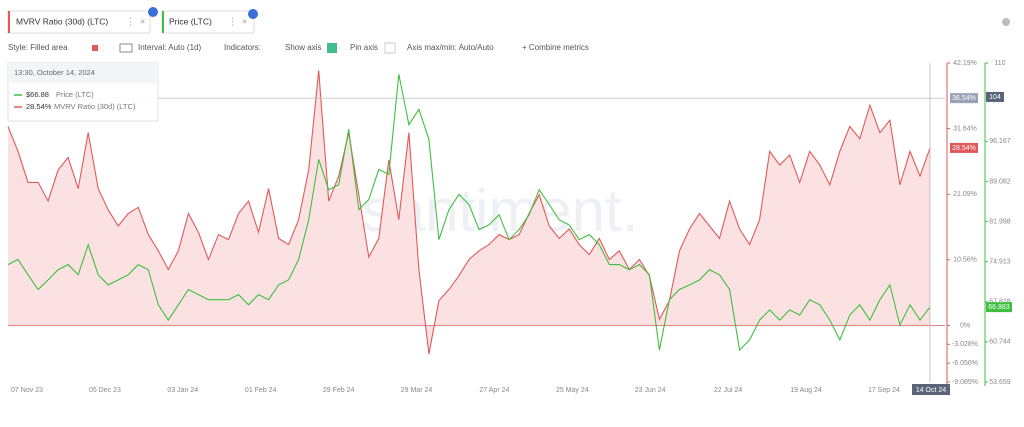  I want to click on tooltip-value: $66.88, so click(37, 94).